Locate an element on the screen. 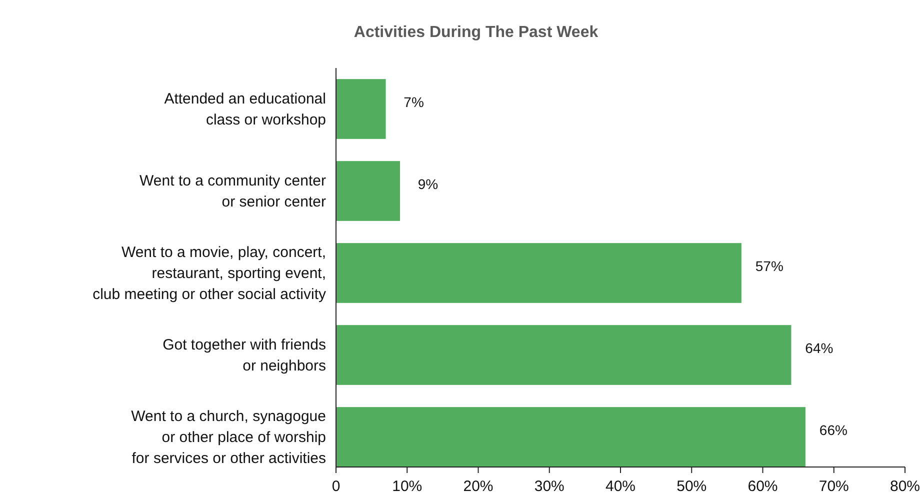  x-tick-label: 80% is located at coordinates (905, 486).